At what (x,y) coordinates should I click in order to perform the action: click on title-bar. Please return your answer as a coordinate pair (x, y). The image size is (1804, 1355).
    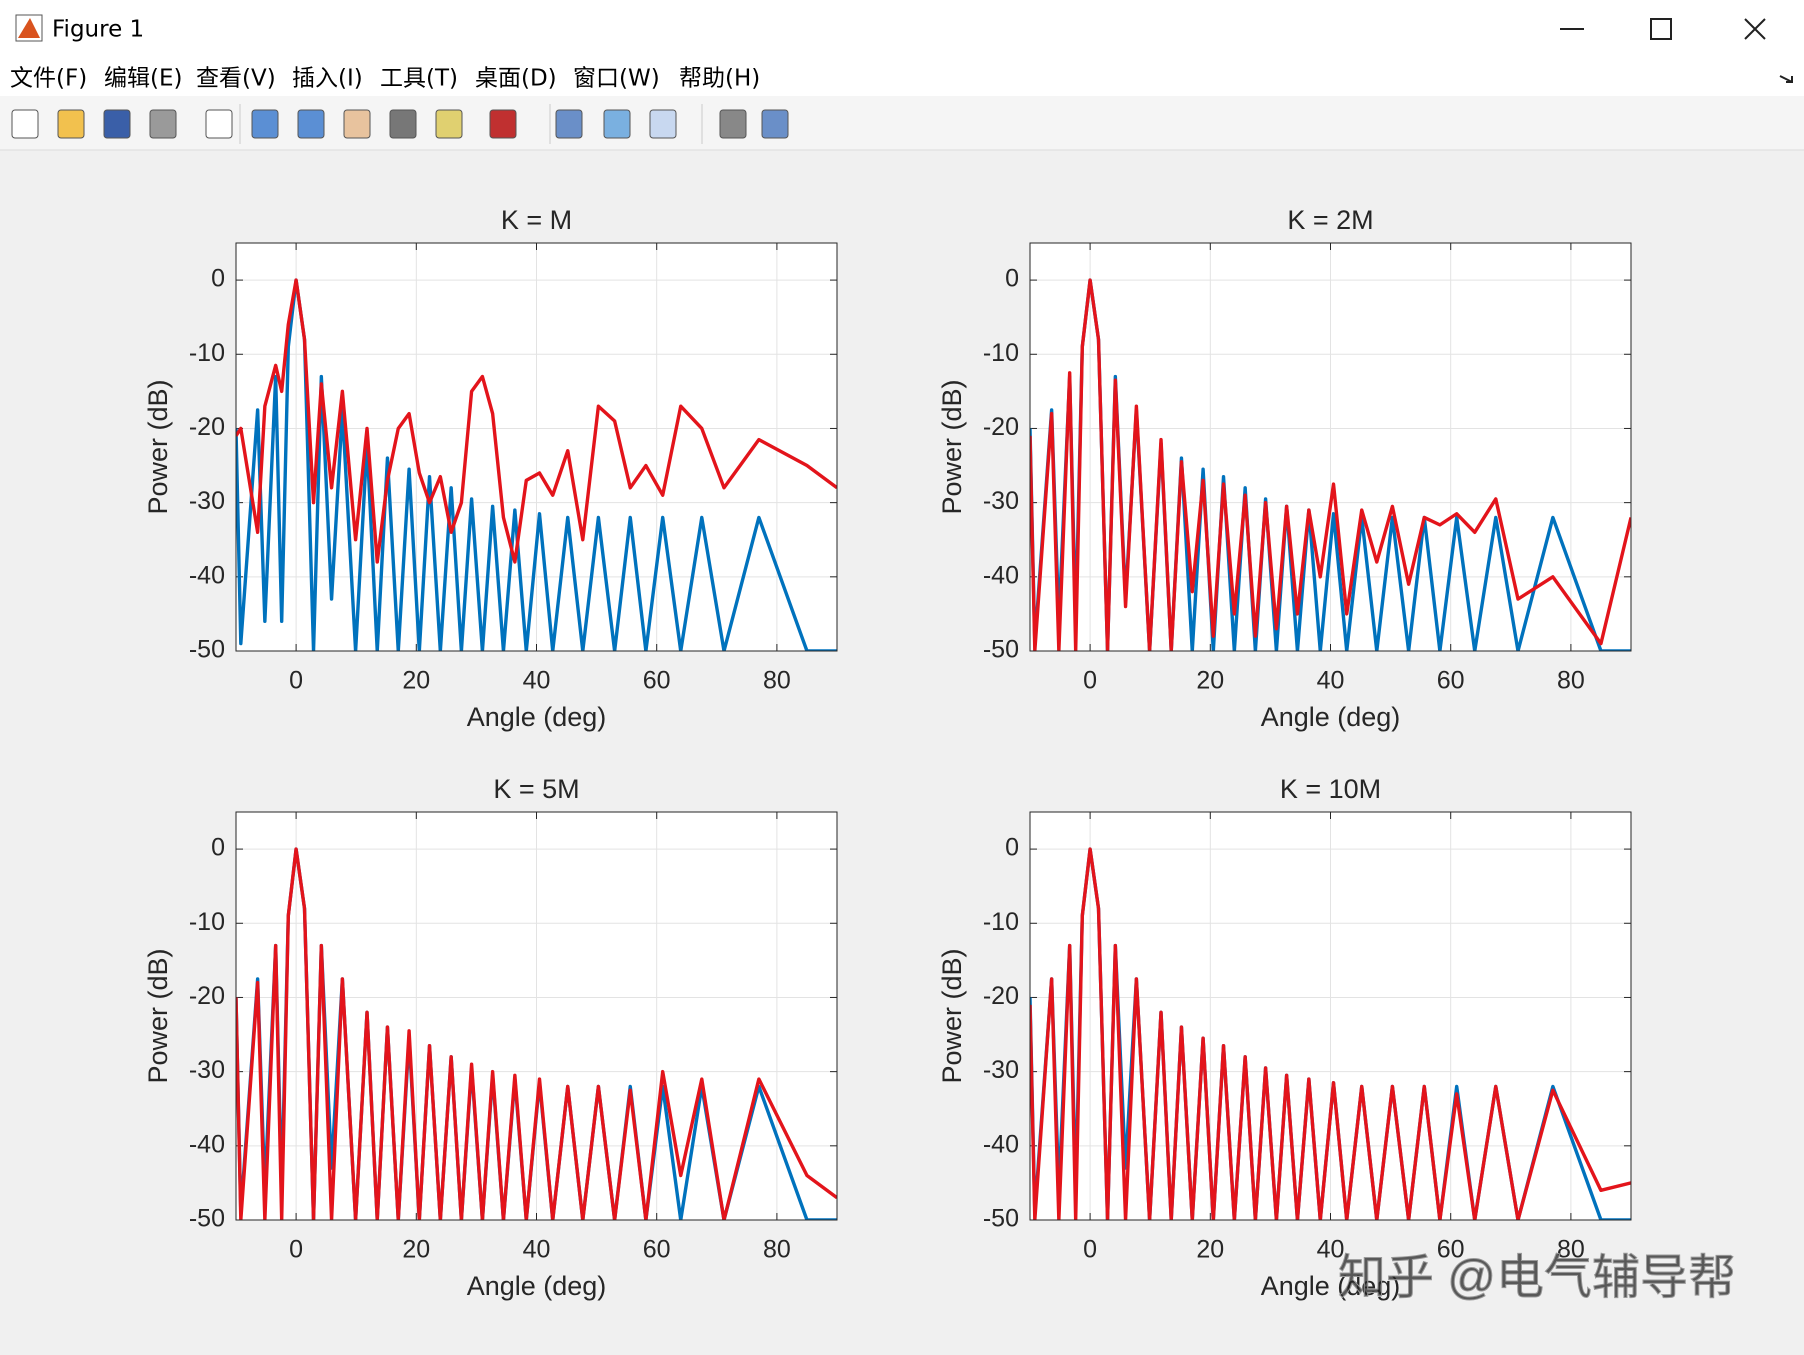
    Looking at the image, I should click on (902, 28).